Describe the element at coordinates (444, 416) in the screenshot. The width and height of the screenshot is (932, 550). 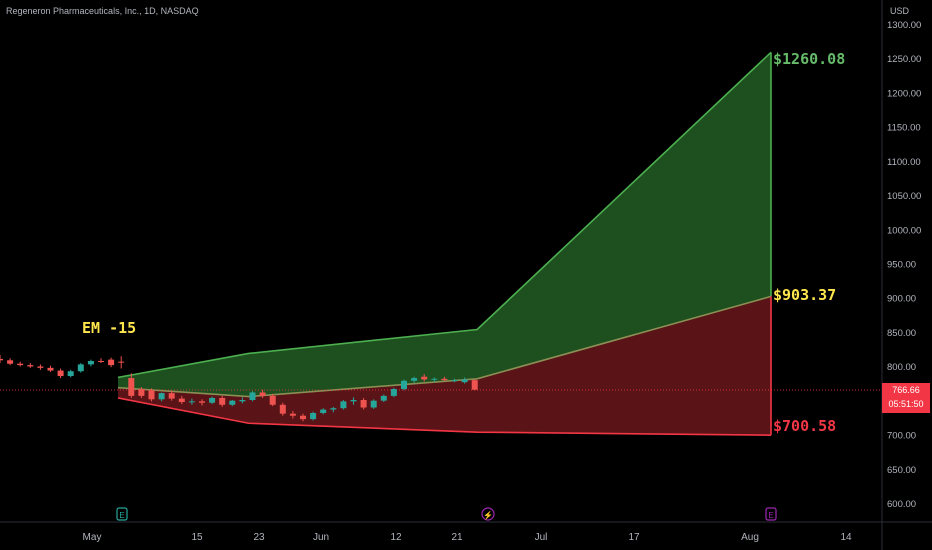
I see `lower-band-line` at that location.